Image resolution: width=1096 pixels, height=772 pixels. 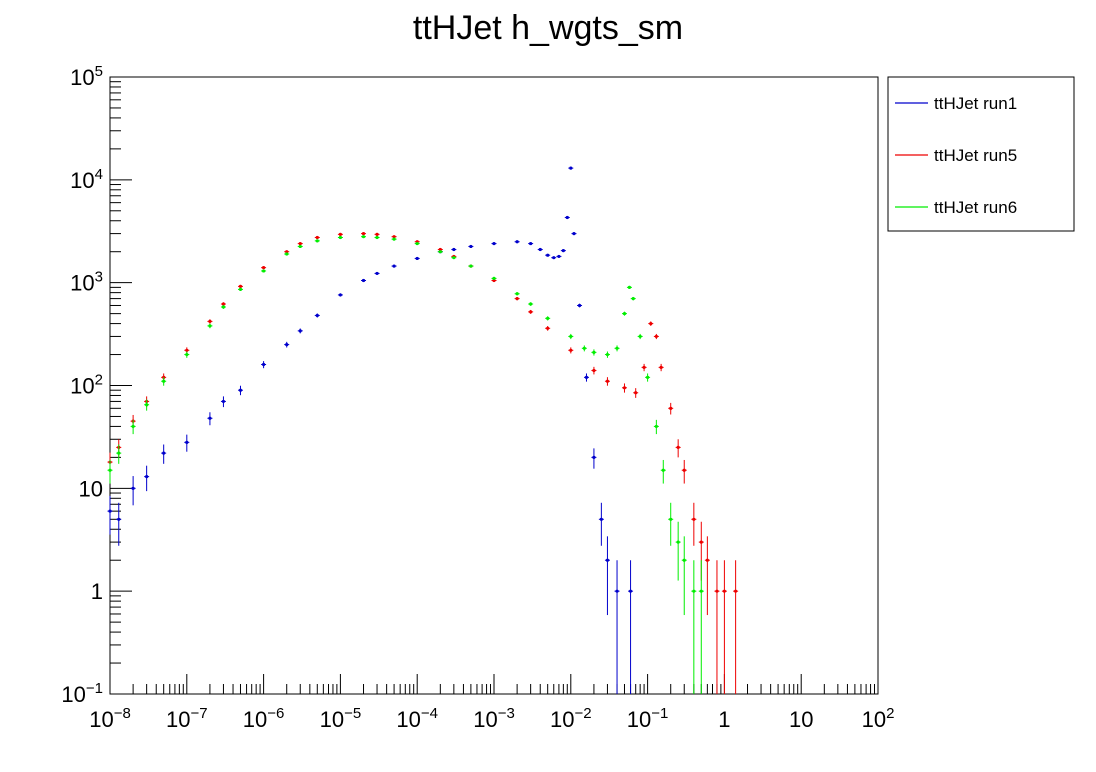 What do you see at coordinates (975, 155) in the screenshot?
I see `legend-label-2: ttHJet run5` at bounding box center [975, 155].